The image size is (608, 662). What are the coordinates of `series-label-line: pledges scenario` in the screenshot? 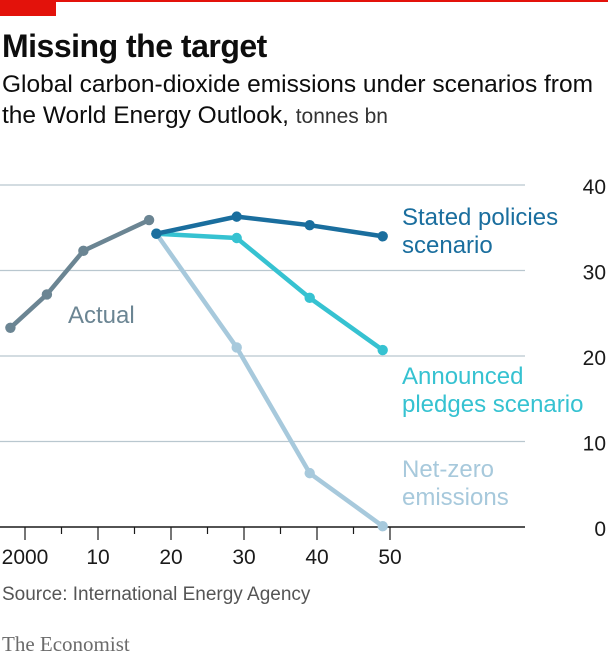 It's located at (492, 404).